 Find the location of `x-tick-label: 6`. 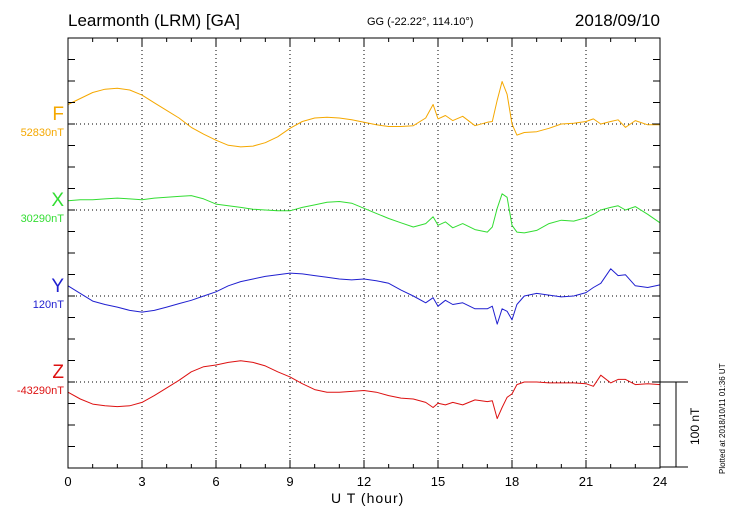

x-tick-label: 6 is located at coordinates (216, 481).